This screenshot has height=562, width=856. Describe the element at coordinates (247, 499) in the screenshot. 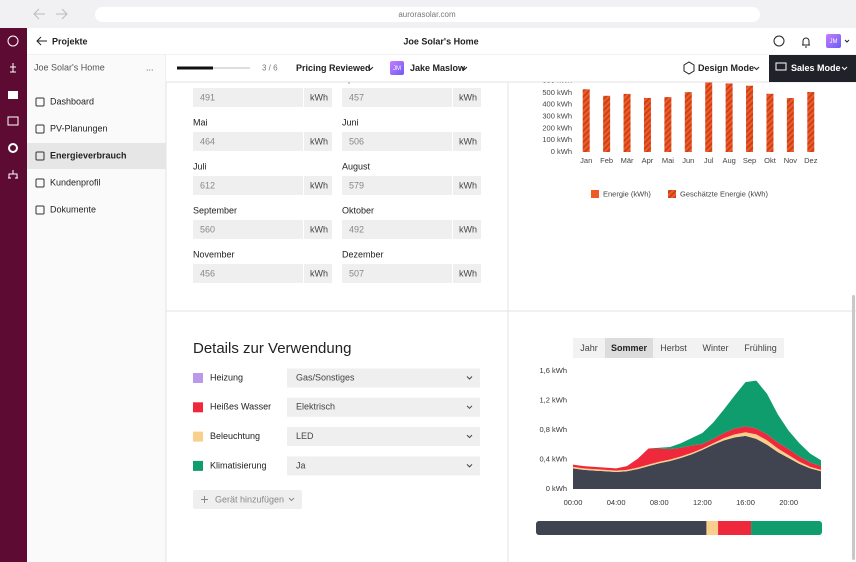

I see `add-button` at that location.